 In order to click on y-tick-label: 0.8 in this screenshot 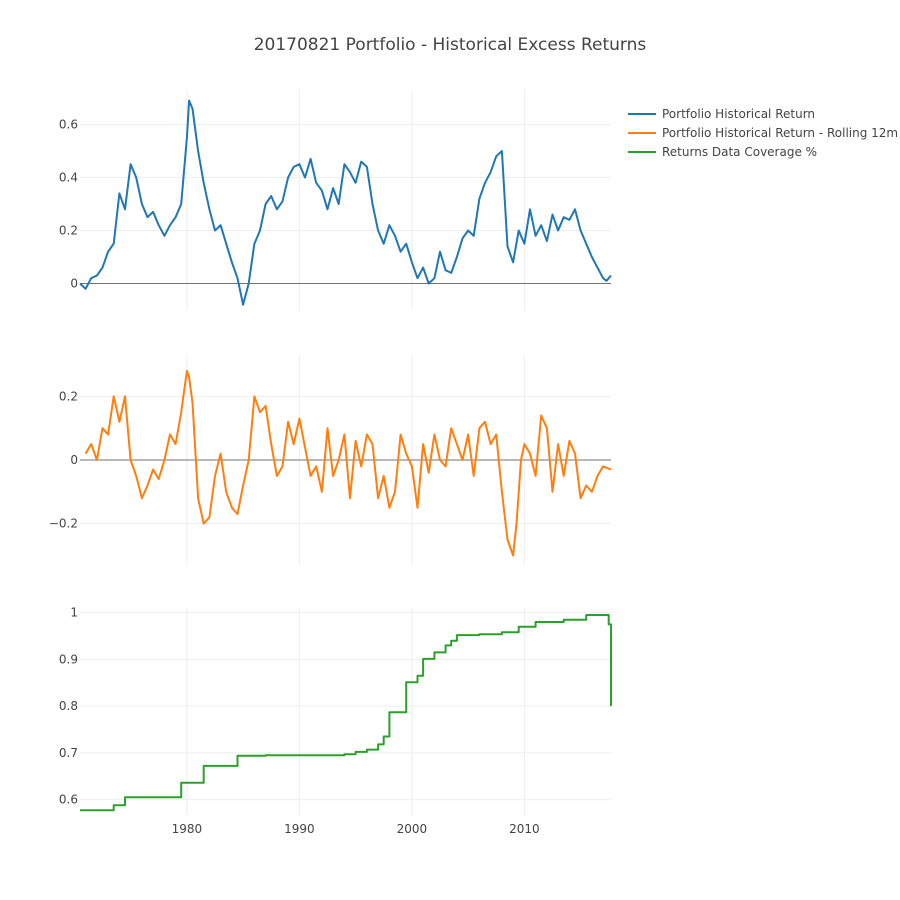, I will do `click(68, 706)`.